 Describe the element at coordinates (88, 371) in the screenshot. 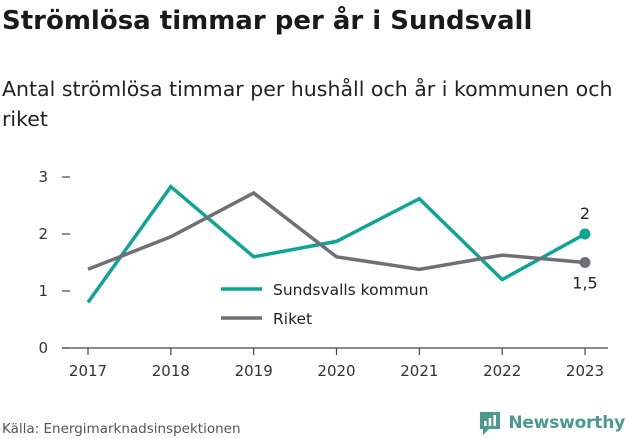

I see `x-tick-label: 2017` at that location.